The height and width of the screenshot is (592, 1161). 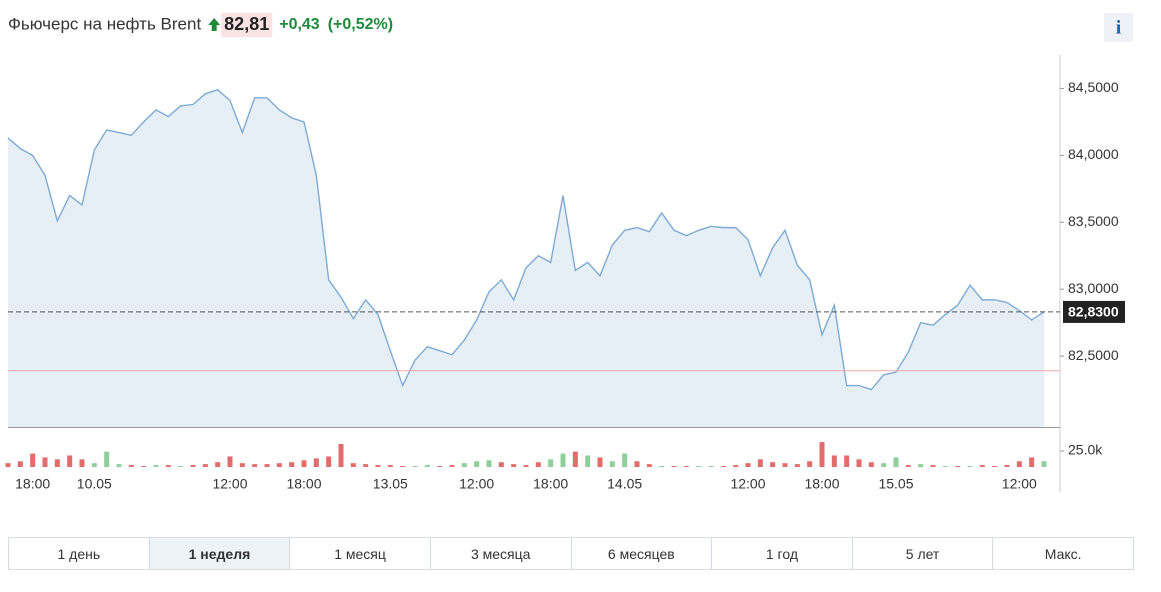 What do you see at coordinates (390, 484) in the screenshot?
I see `x-tick-label: 13.05` at bounding box center [390, 484].